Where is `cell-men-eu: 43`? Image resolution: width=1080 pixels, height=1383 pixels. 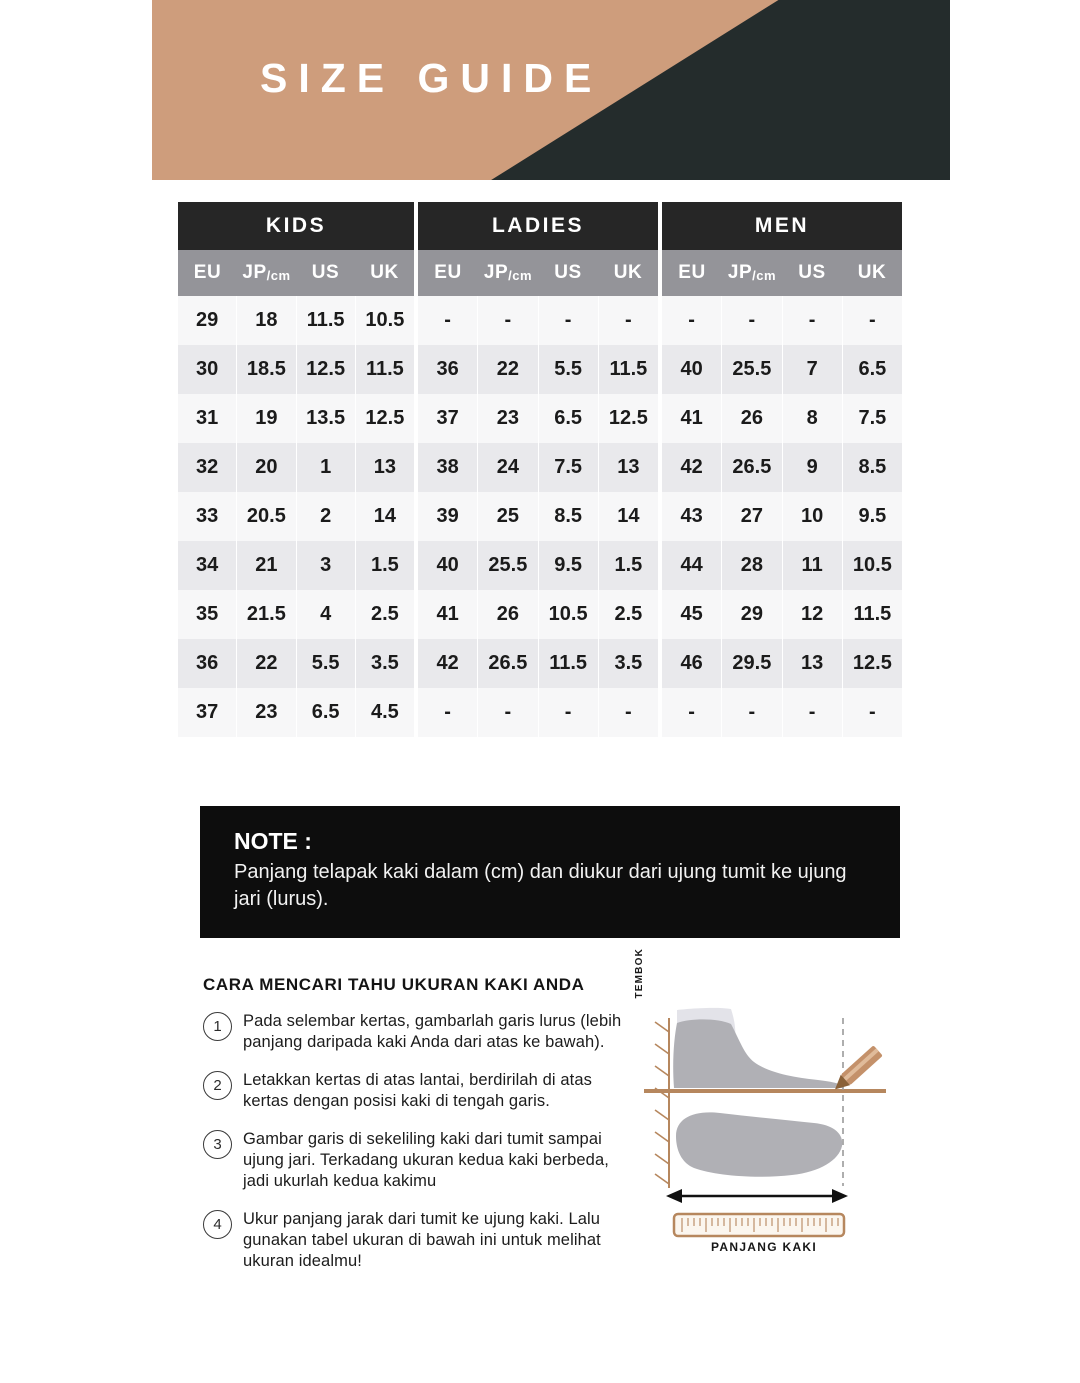
cell-men-eu: 43 is located at coordinates (692, 516).